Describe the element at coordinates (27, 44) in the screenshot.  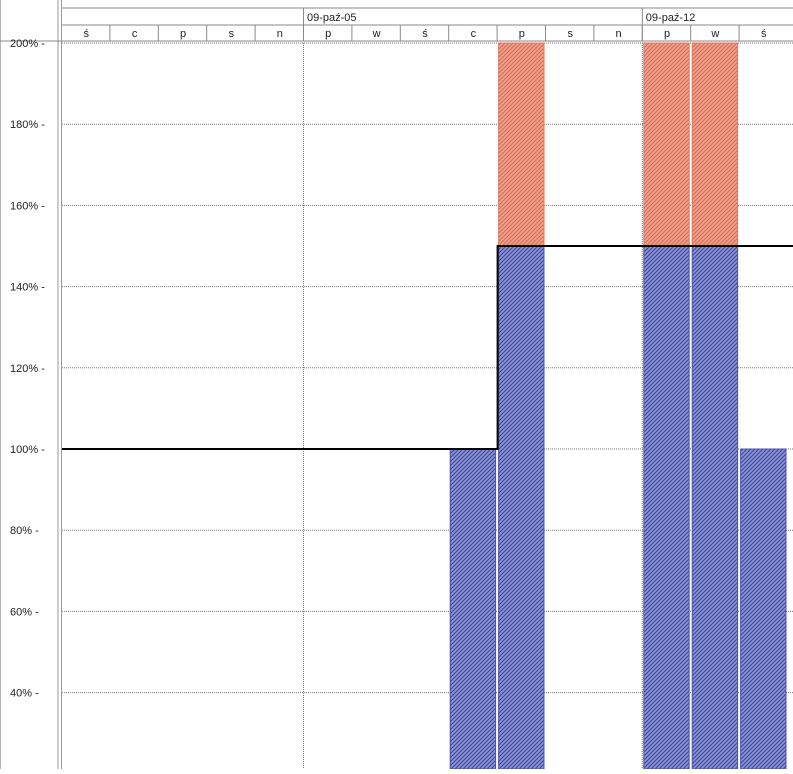
I see `y-tick-label: 200% -` at that location.